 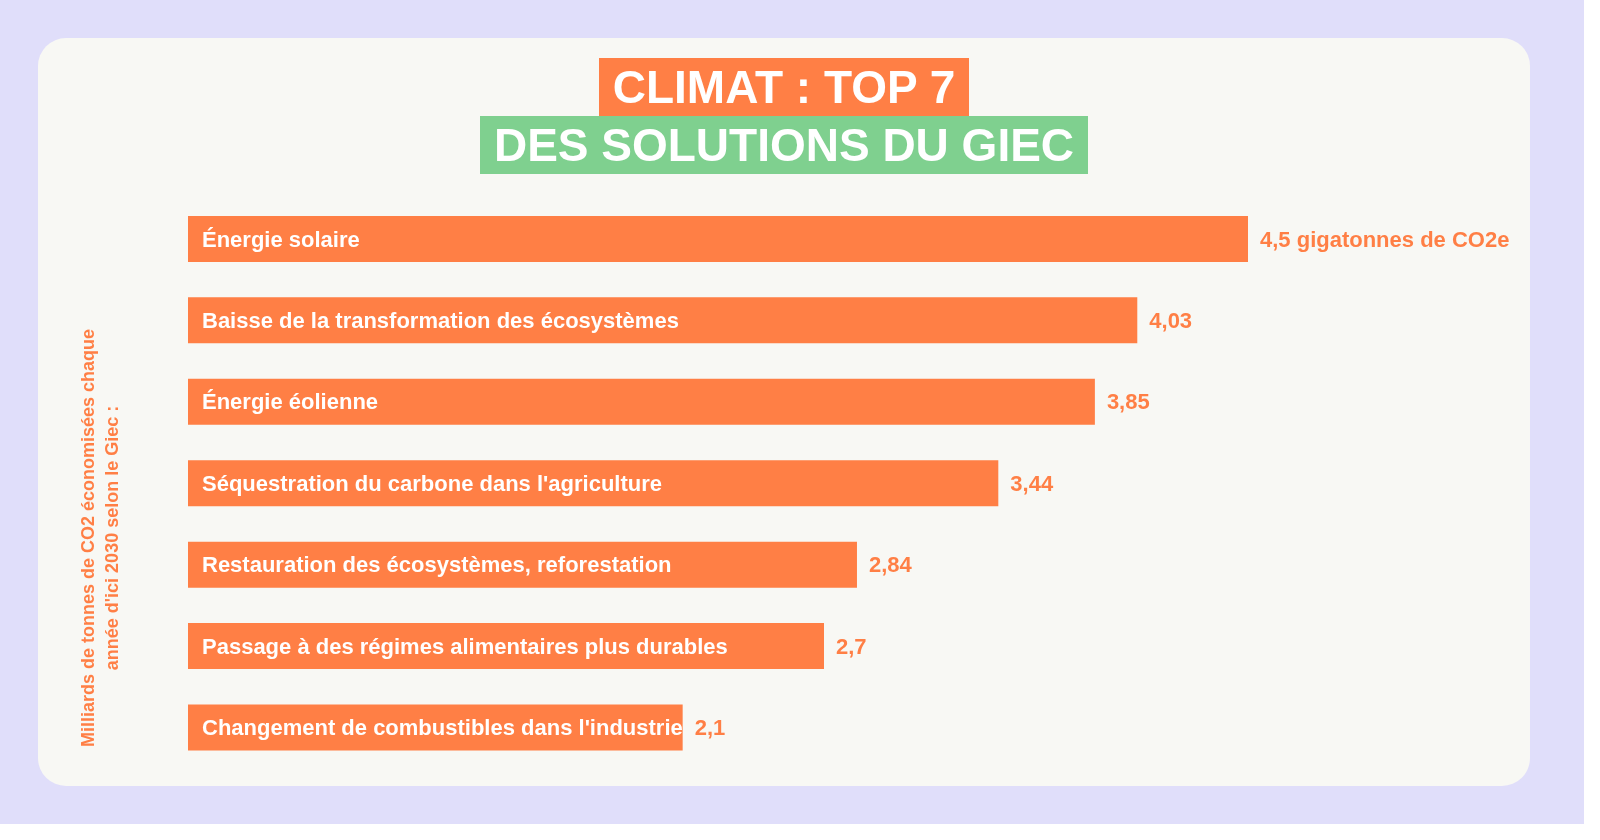 I want to click on data-label: 2,7, so click(x=851, y=646).